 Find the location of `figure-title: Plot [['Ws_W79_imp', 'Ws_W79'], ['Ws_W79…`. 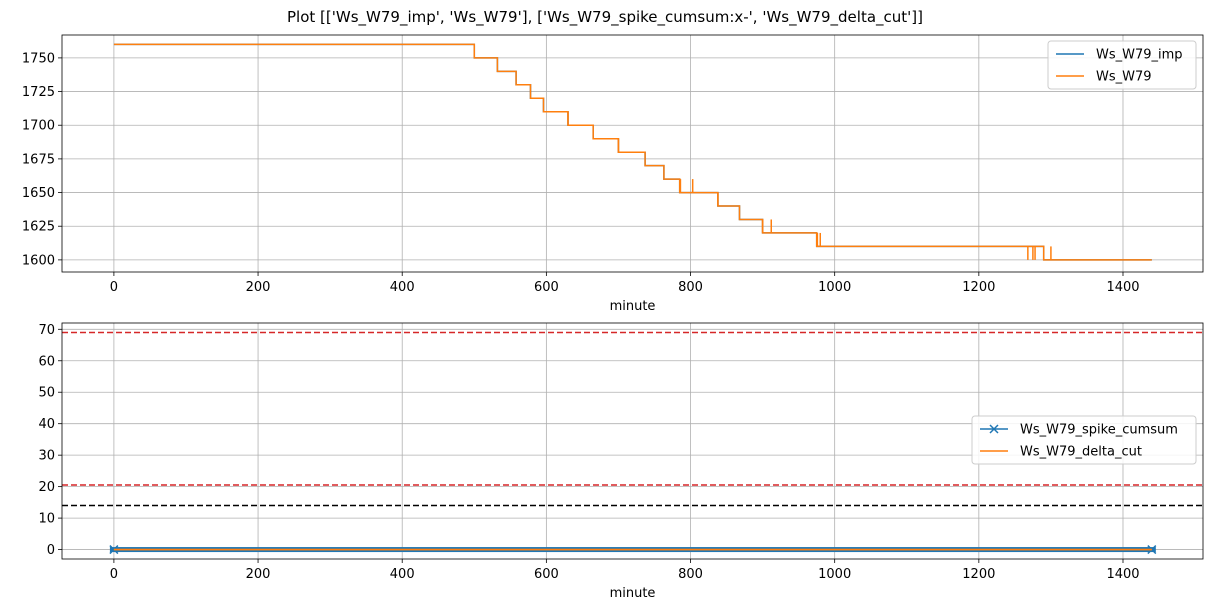

figure-title: Plot [['Ws_W79_imp', 'Ws_W79'], ['Ws_W79… is located at coordinates (605, 17).